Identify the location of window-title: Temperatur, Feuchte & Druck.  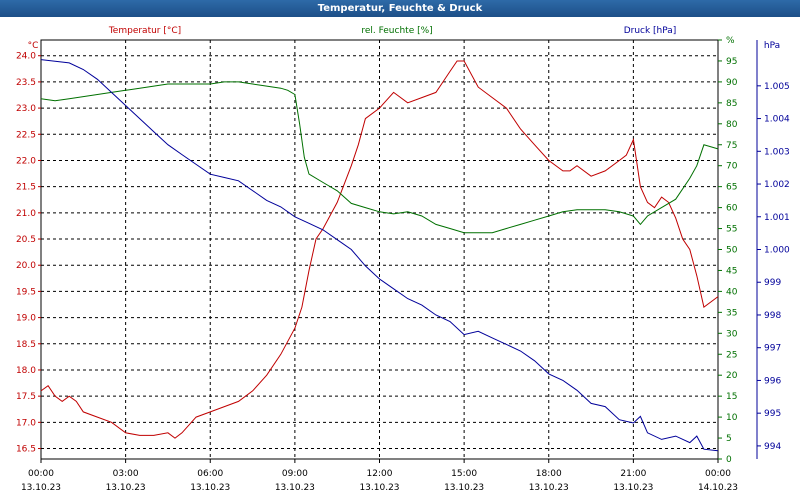
(400, 8).